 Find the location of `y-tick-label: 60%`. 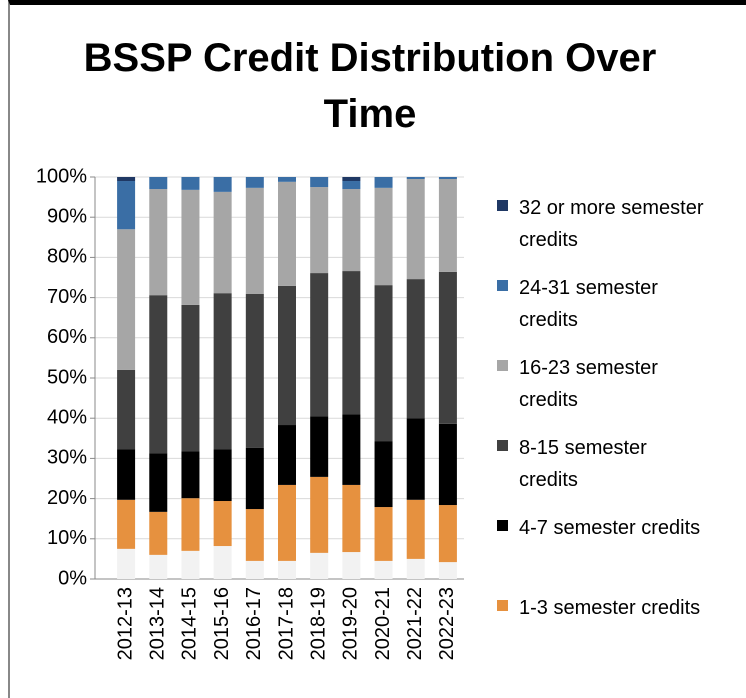

y-tick-label: 60% is located at coordinates (67, 337).